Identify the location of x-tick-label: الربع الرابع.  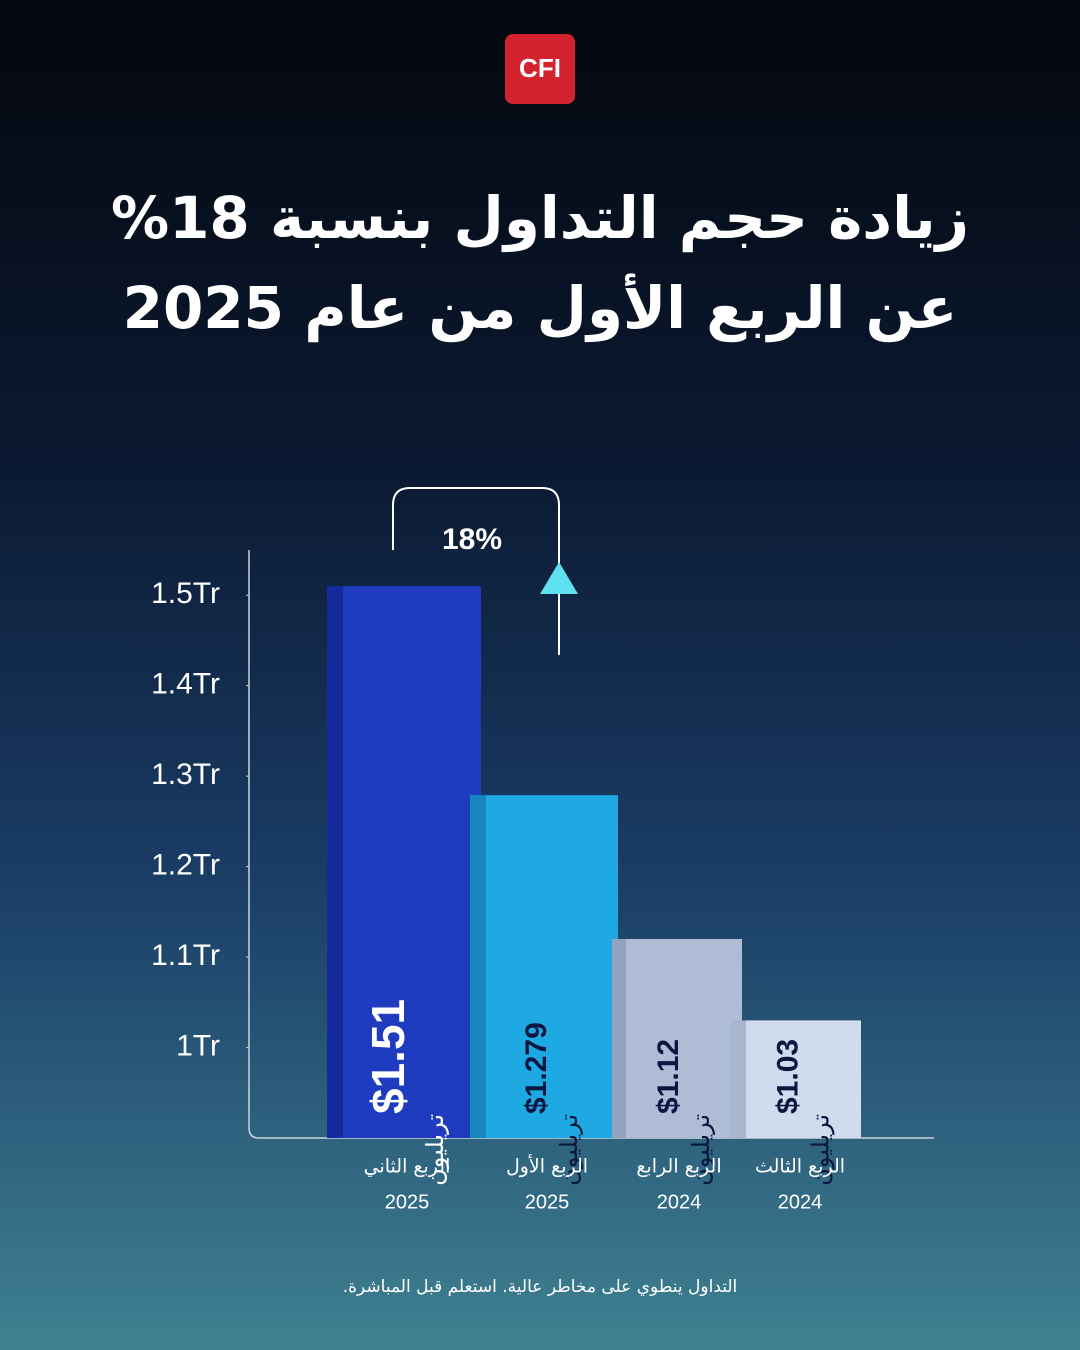
(678, 1167).